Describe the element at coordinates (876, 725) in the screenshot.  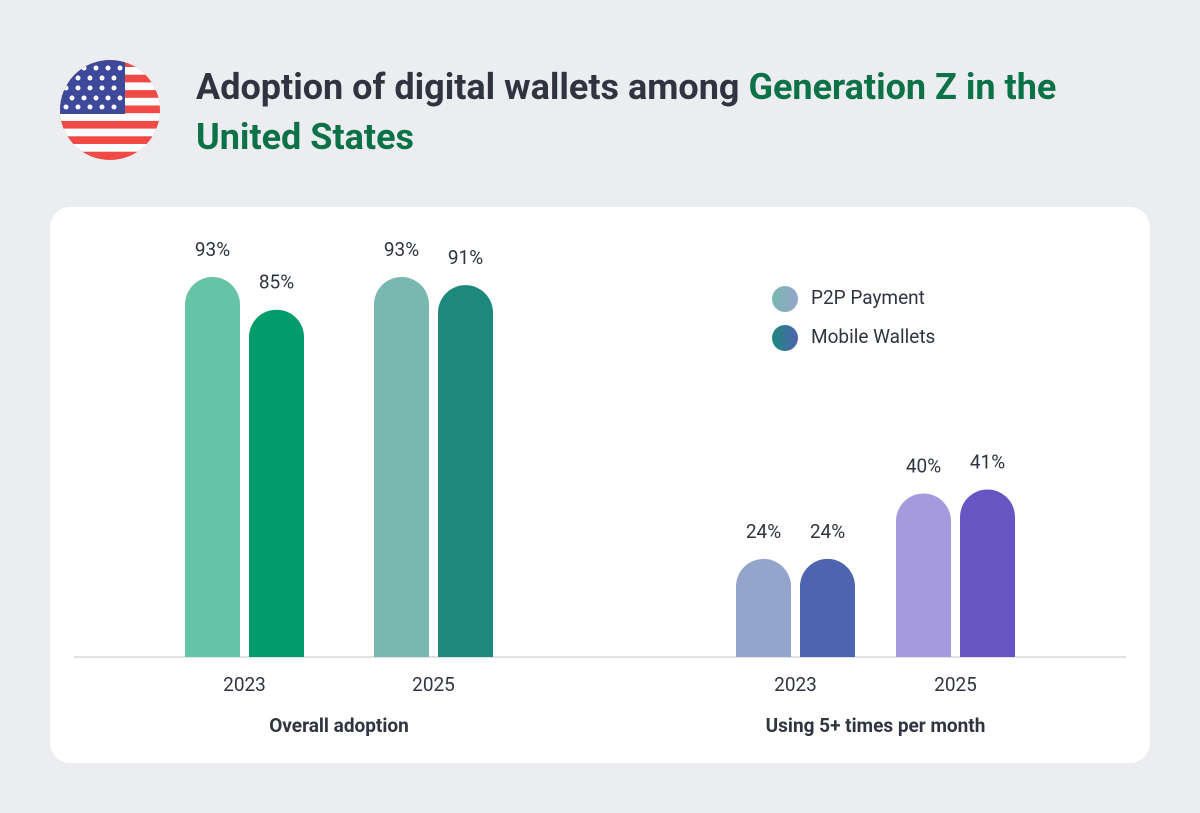
I see `group-label: Using 5+ times per month` at that location.